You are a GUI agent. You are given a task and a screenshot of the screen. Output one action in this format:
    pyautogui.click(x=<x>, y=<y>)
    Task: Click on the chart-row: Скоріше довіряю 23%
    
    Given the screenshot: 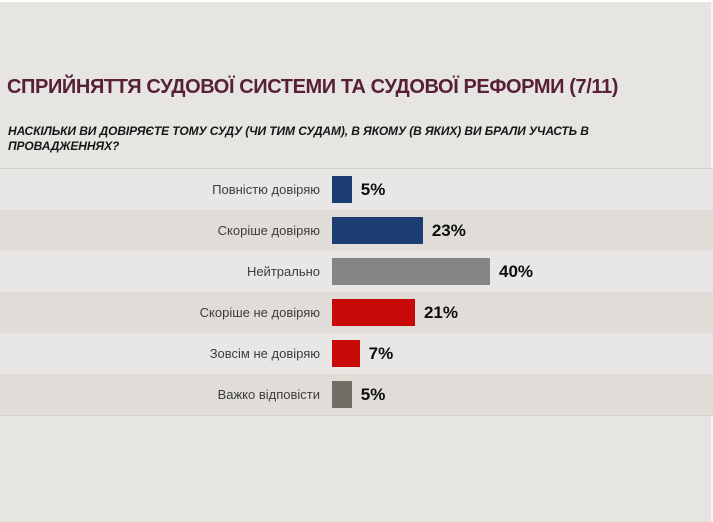 What is the action you would take?
    pyautogui.click(x=356, y=230)
    